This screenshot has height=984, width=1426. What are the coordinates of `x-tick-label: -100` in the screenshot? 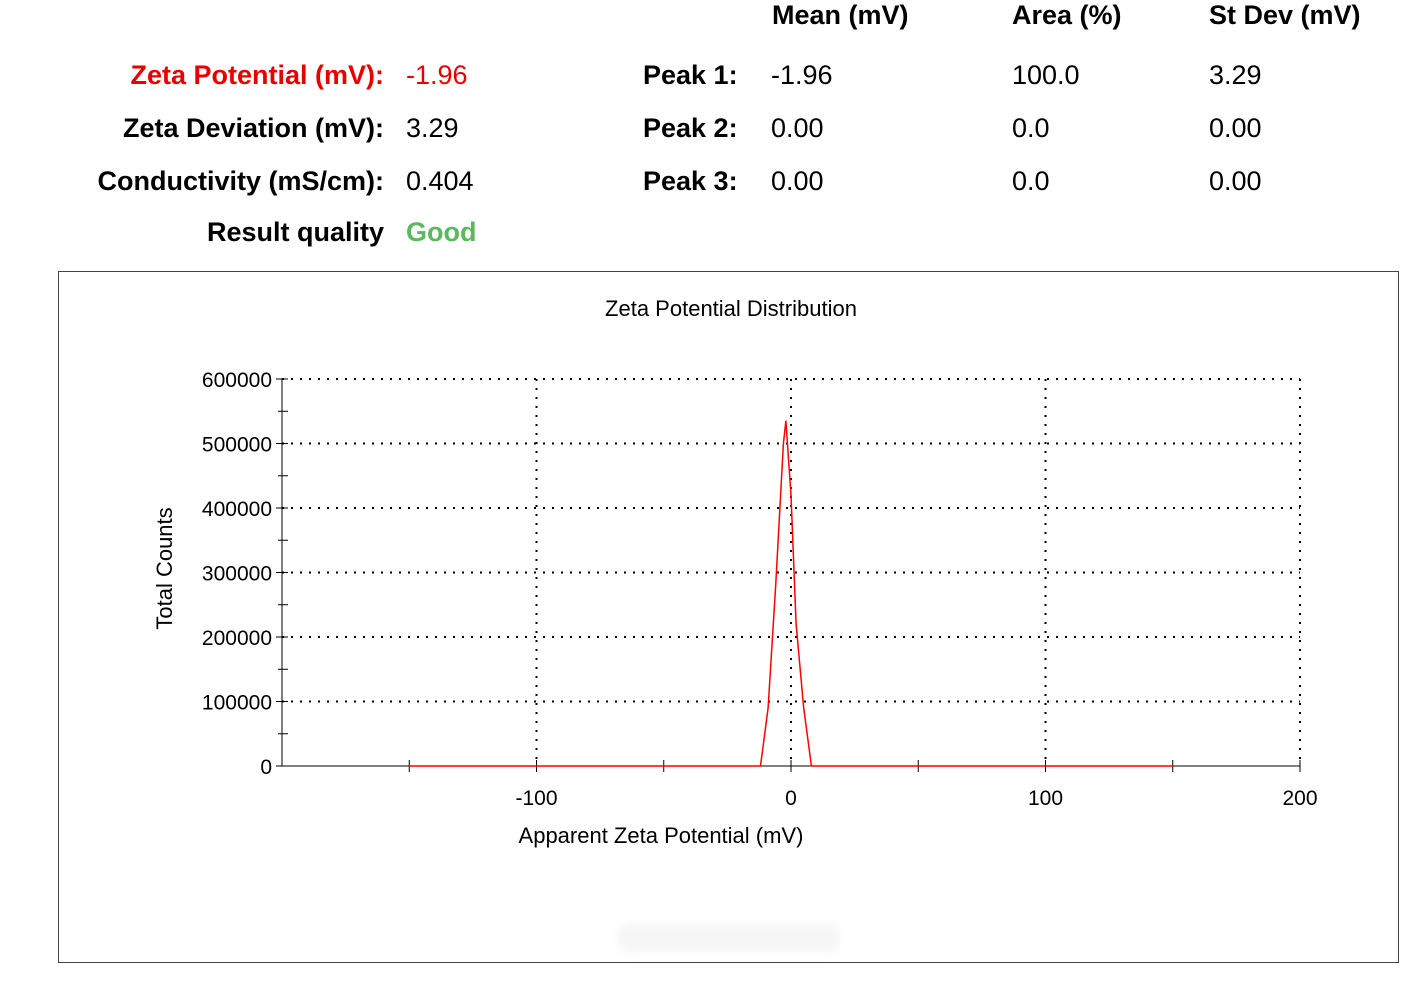 It's located at (536, 798).